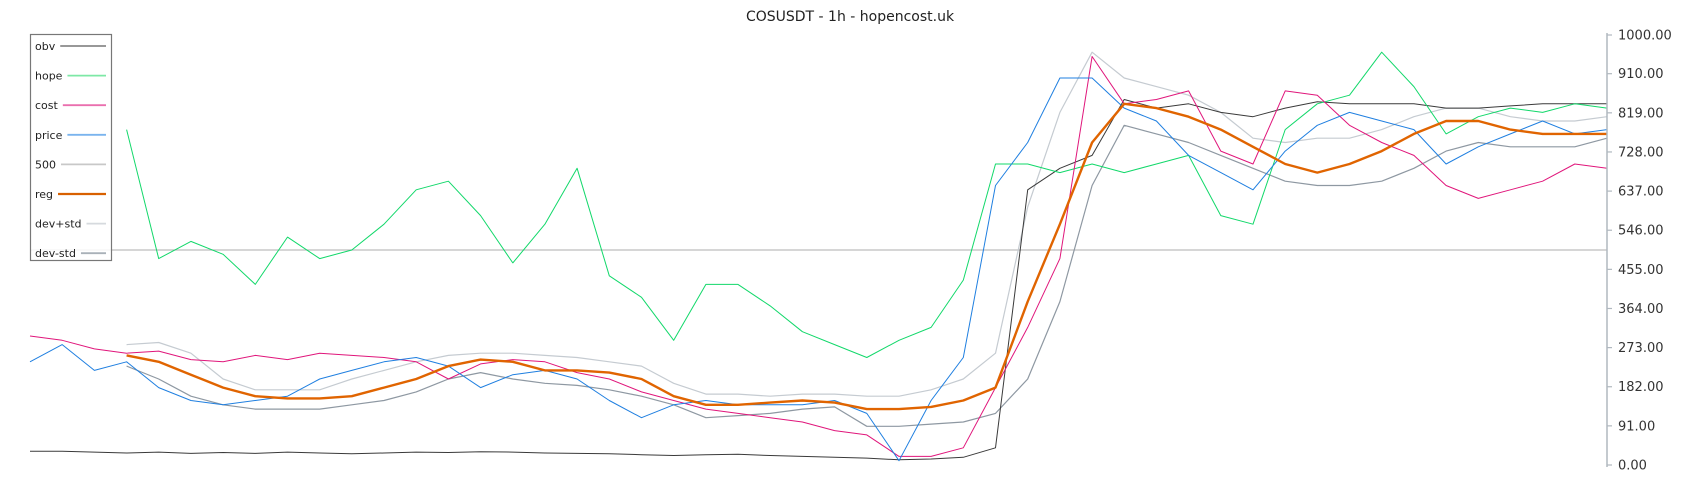 Image resolution: width=1700 pixels, height=500 pixels. I want to click on y-tick-label: 182.00, so click(1641, 387).